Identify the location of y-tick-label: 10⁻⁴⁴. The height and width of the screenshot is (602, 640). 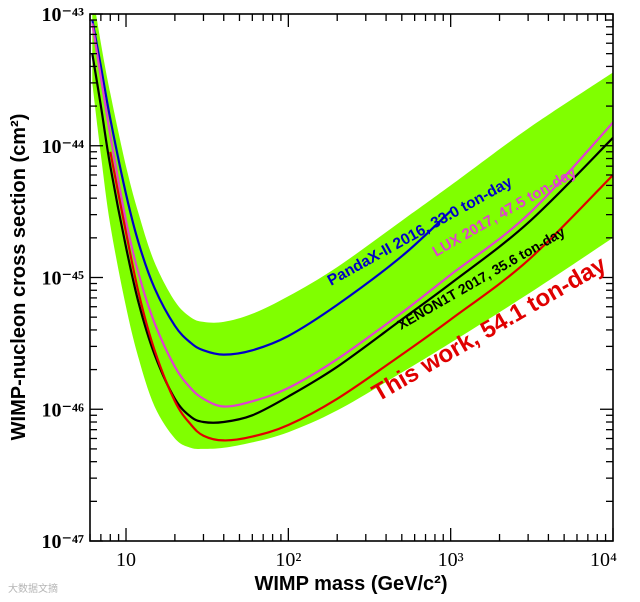
(62, 147).